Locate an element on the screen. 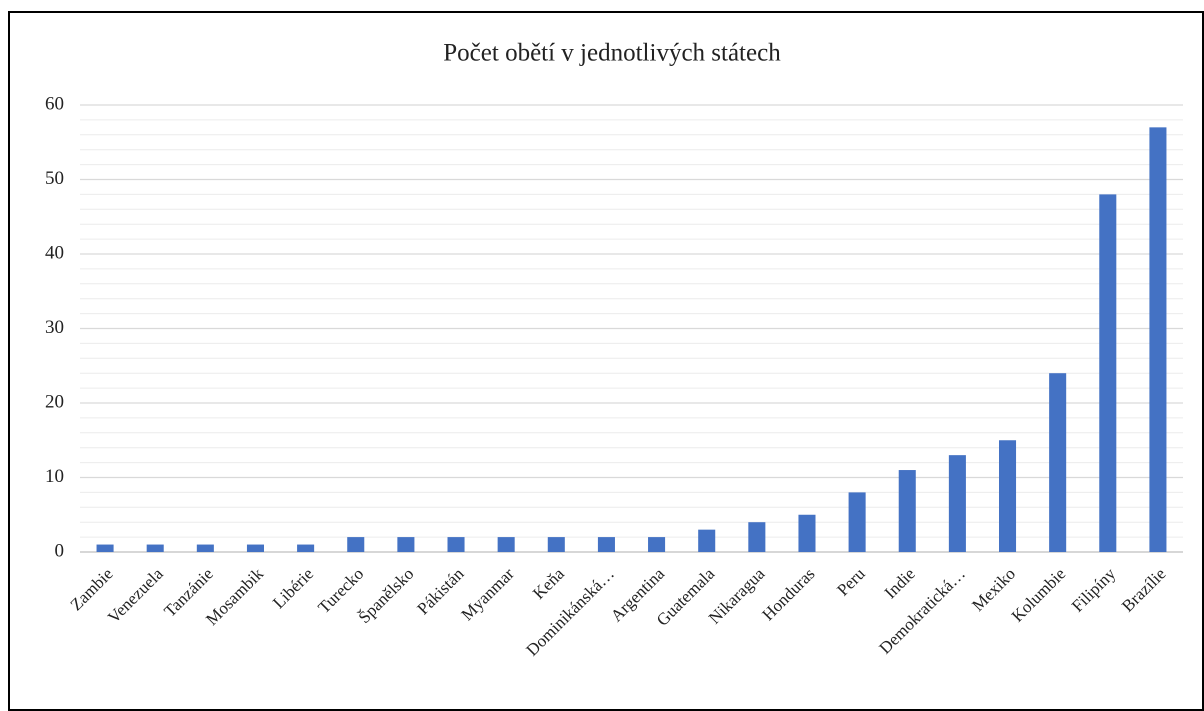  y-tick-label: 40 is located at coordinates (54, 252).